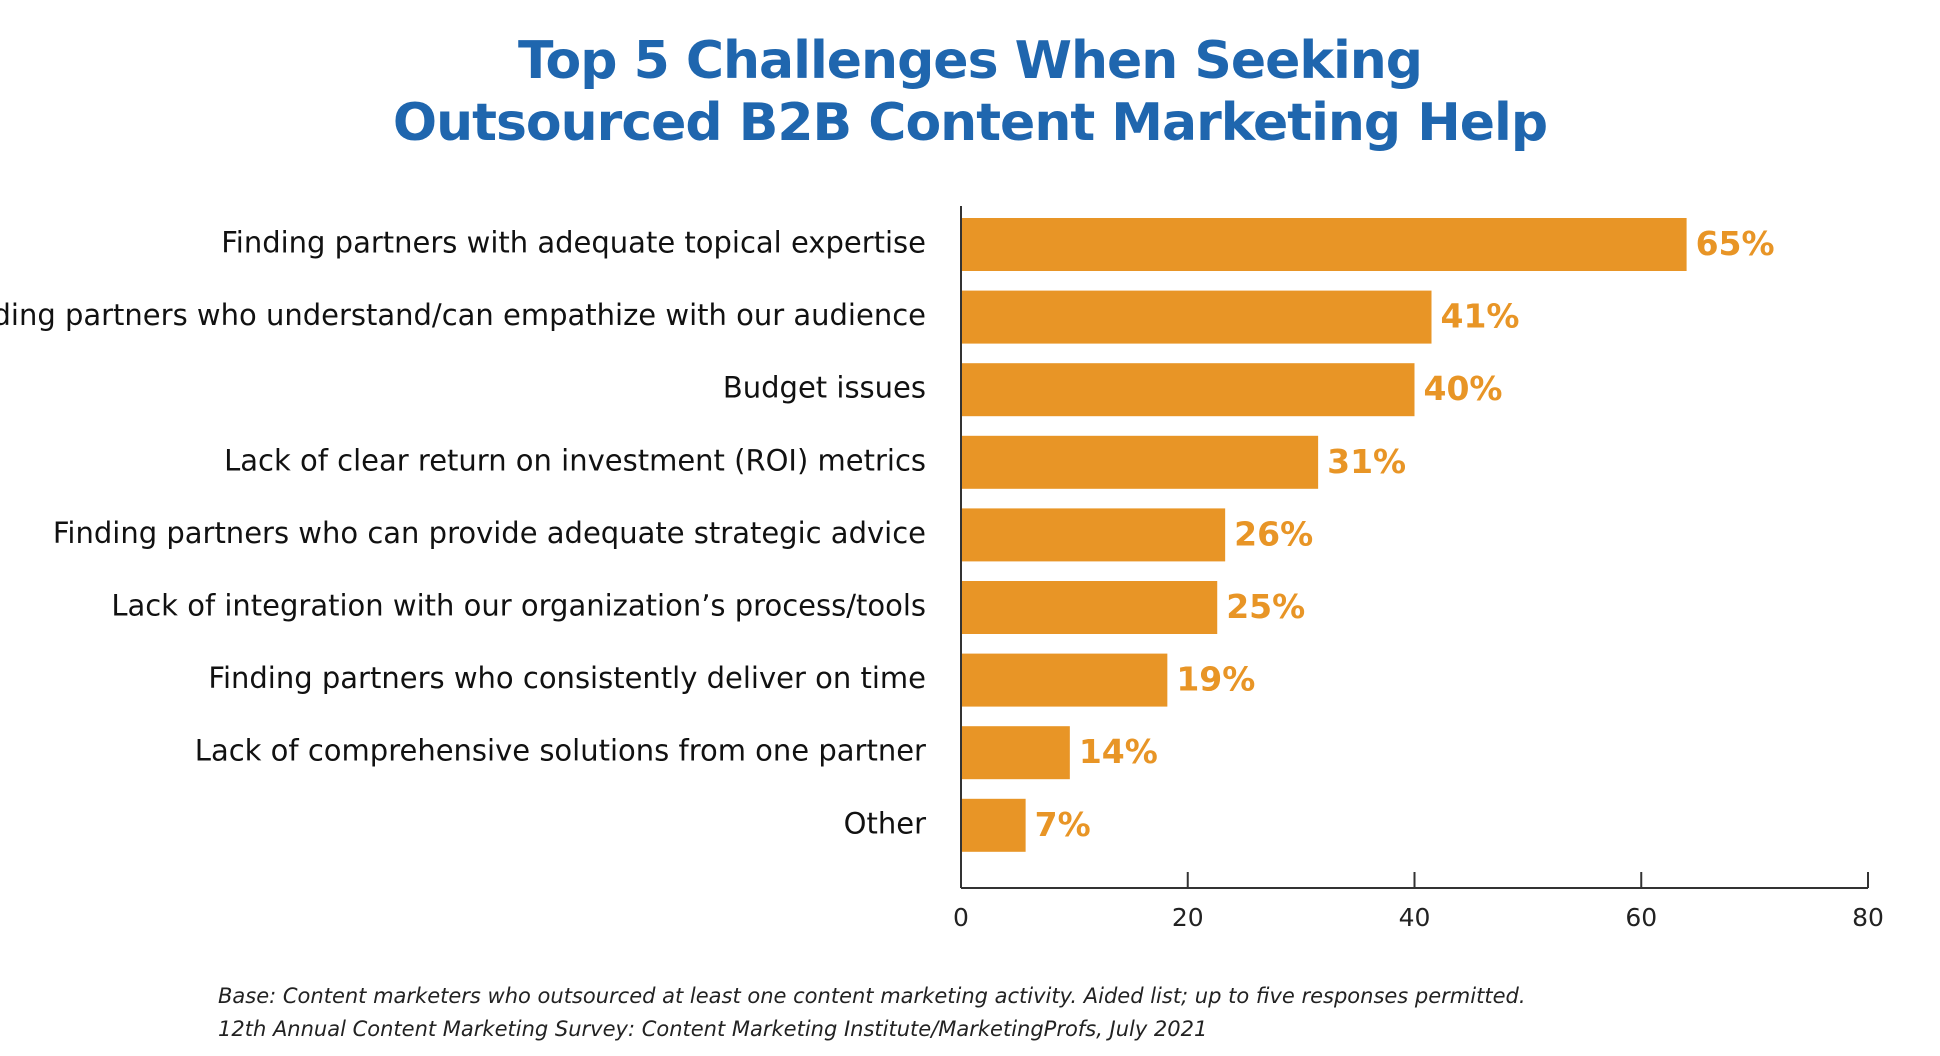  I want to click on value-label-9: 7%, so click(1063, 824).